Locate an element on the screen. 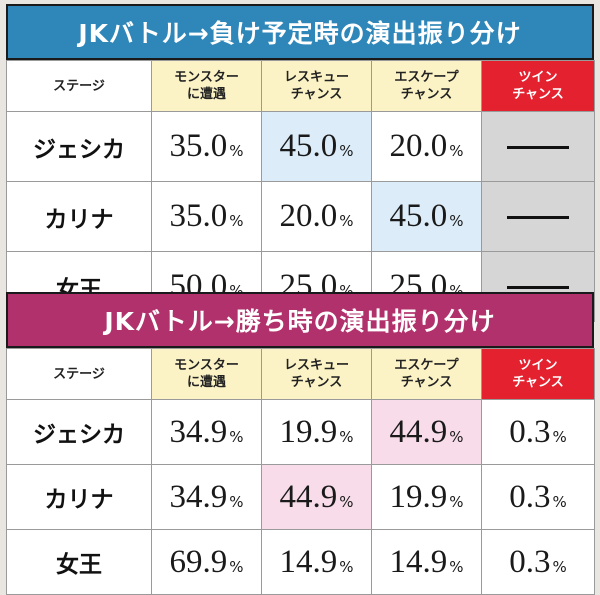 This screenshot has height=595, width=600. rescue-rate: 44.9% is located at coordinates (316, 497).